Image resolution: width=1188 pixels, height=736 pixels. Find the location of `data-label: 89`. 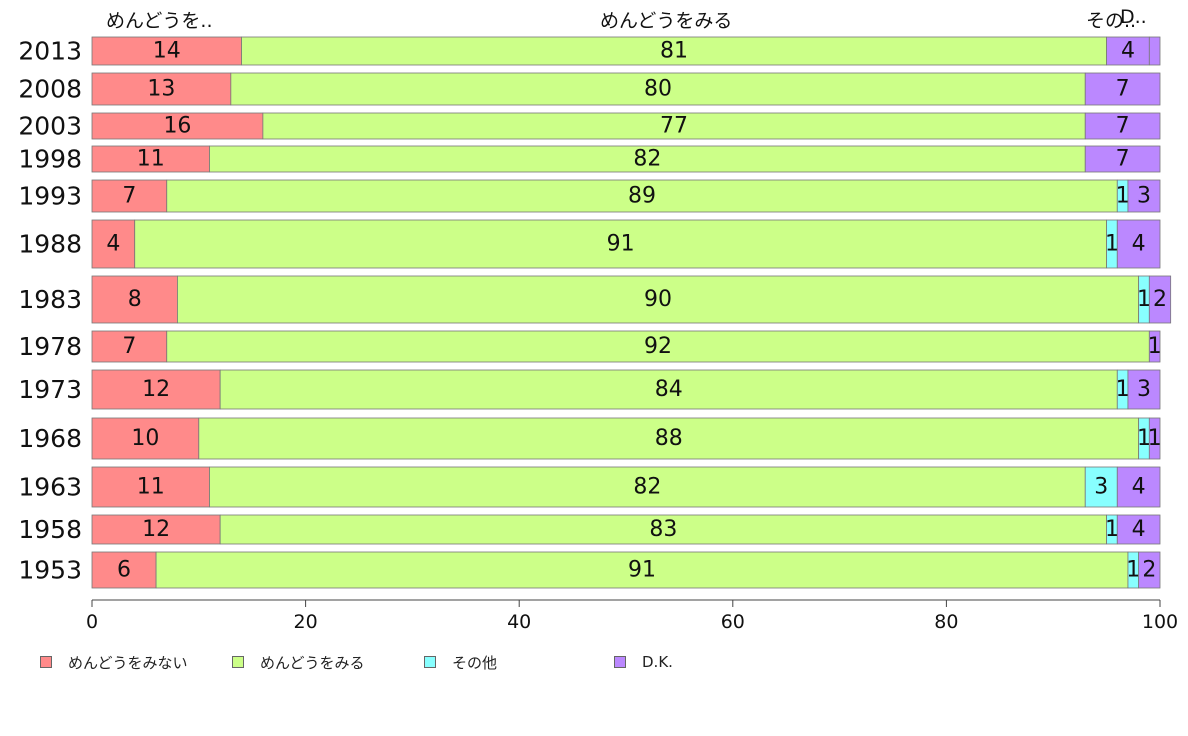

data-label: 89 is located at coordinates (642, 196).